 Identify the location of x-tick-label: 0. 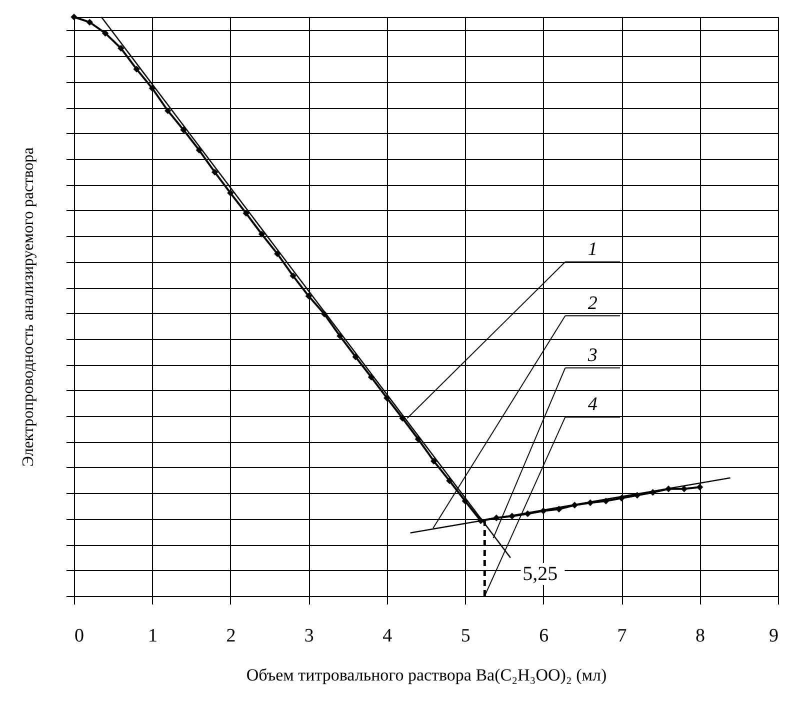
(79, 636).